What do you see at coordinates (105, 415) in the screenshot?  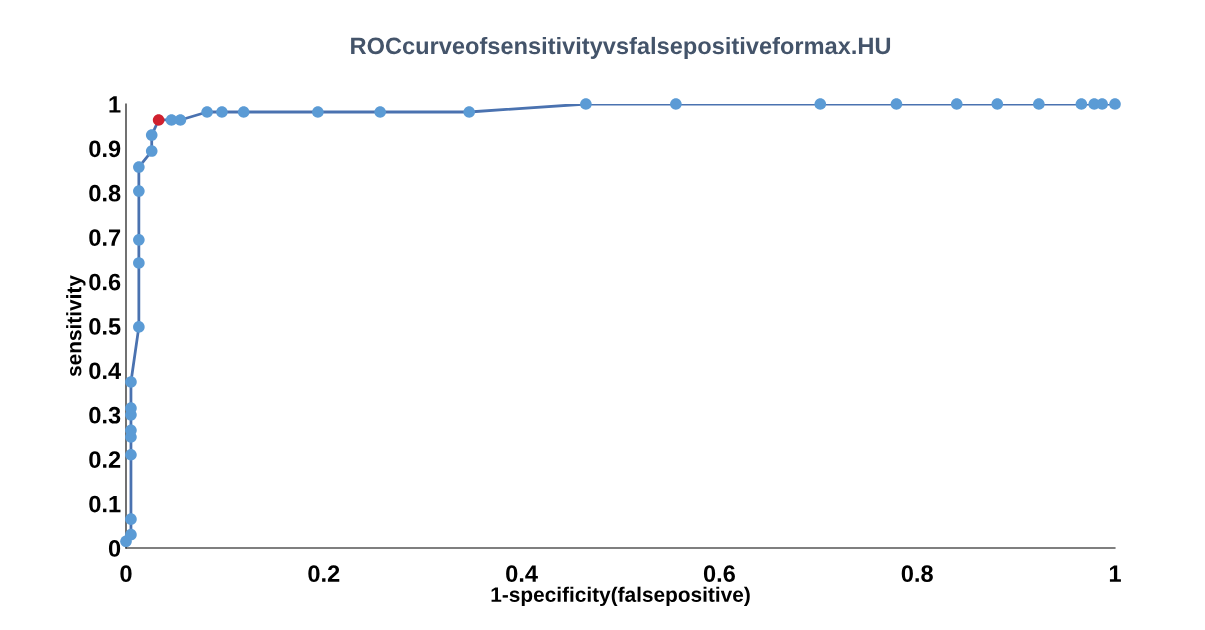 I see `y-tick-label: 0.3` at bounding box center [105, 415].